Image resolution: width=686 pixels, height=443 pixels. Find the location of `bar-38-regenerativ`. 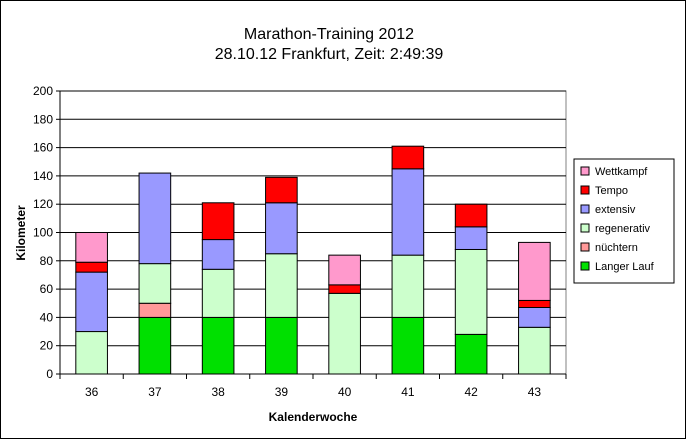

bar-38-regenerativ is located at coordinates (218, 293).